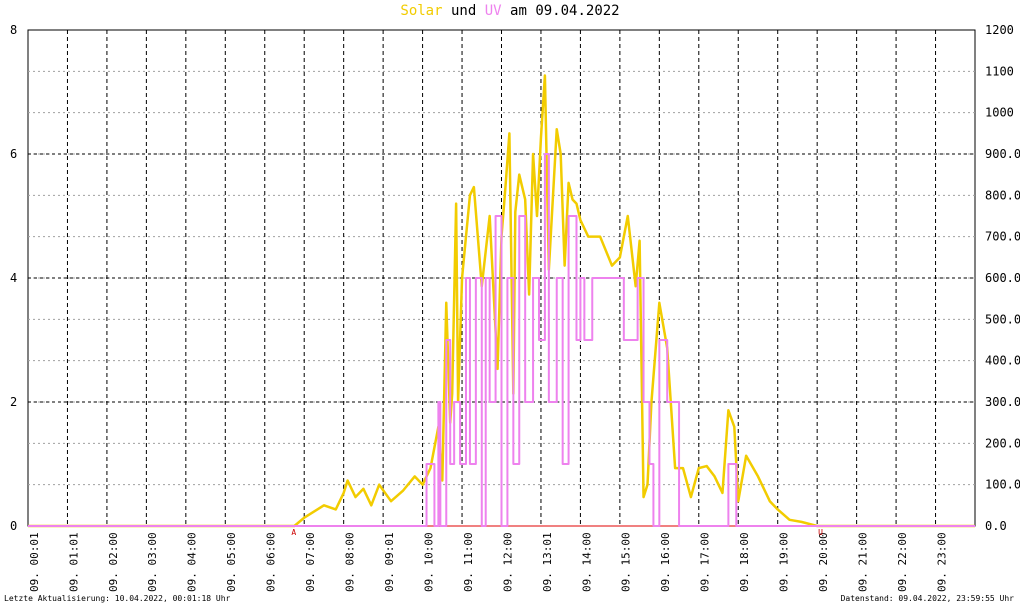  Describe the element at coordinates (586, 562) in the screenshot. I see `x-tick-label: 09. 14:00` at that location.